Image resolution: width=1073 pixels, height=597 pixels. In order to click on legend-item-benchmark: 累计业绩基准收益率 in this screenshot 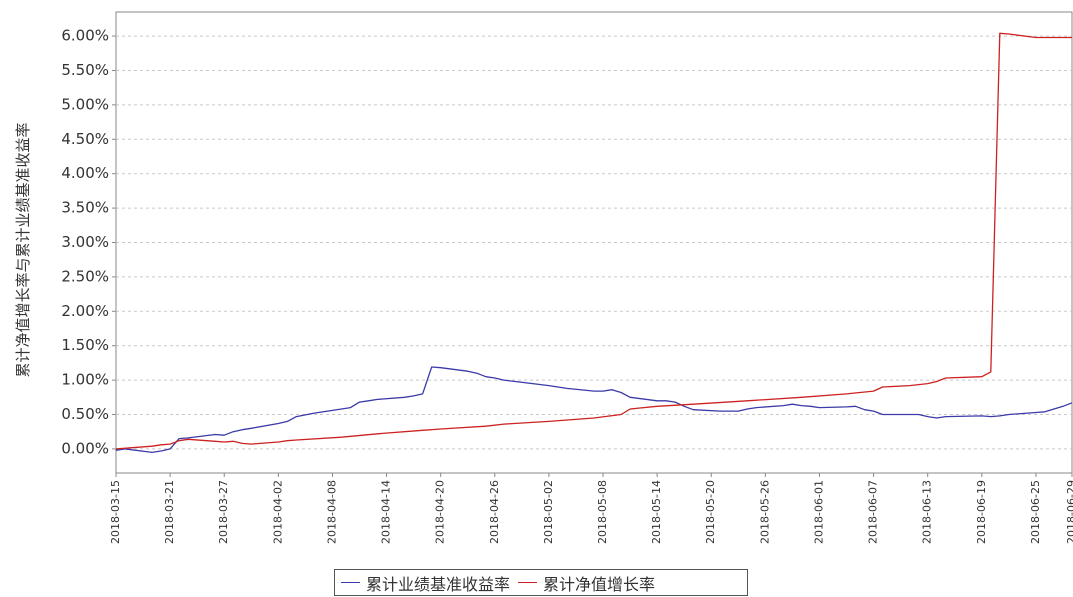, I will do `click(425, 583)`.